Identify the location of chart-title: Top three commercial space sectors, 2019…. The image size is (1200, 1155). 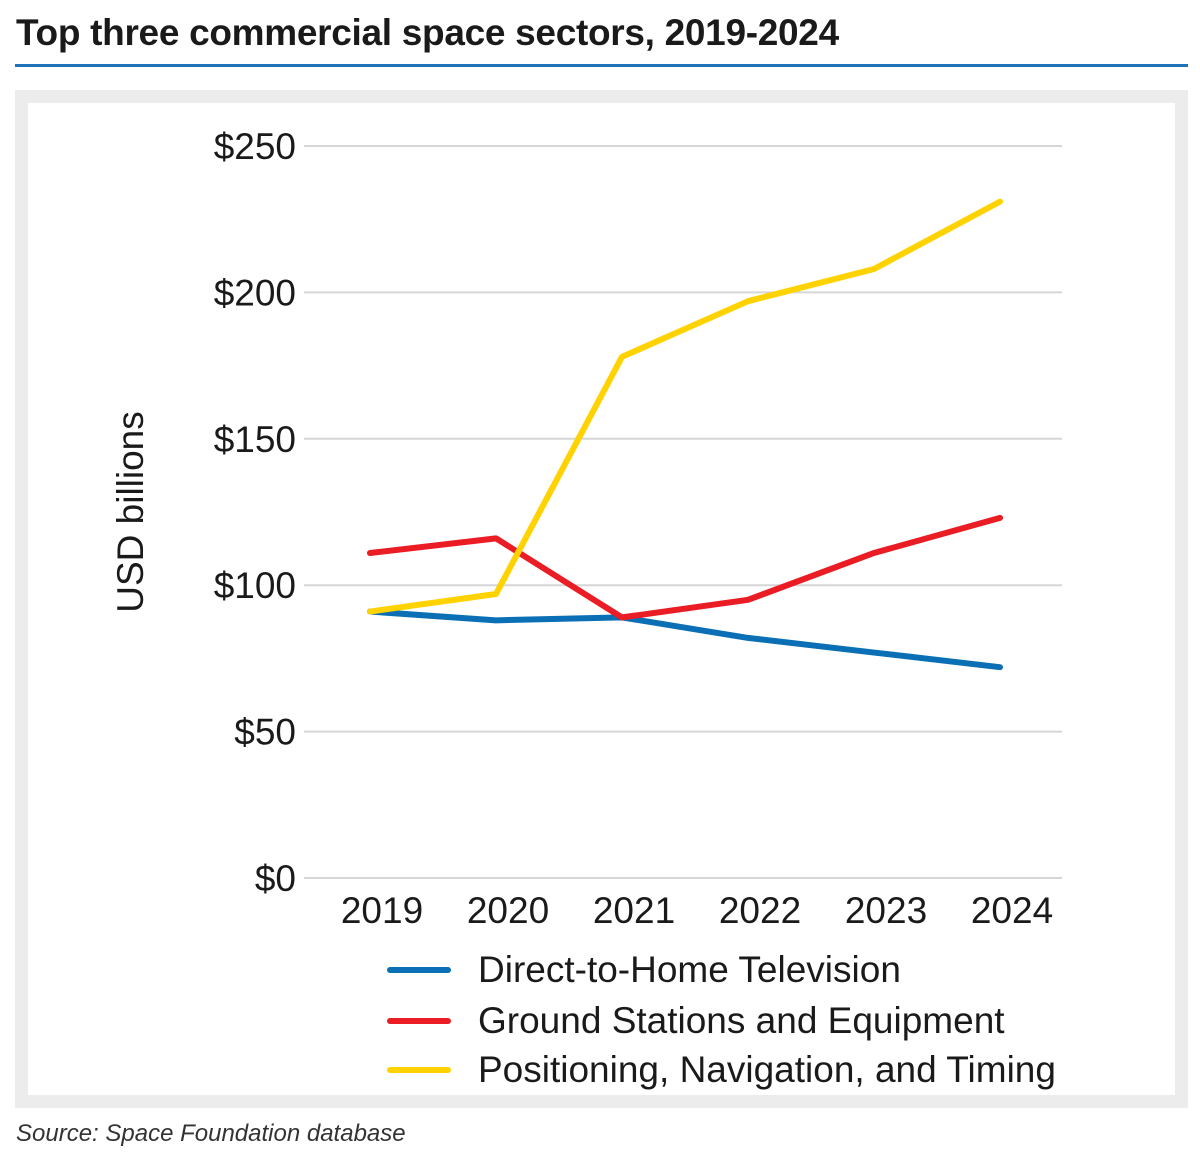
(427, 32).